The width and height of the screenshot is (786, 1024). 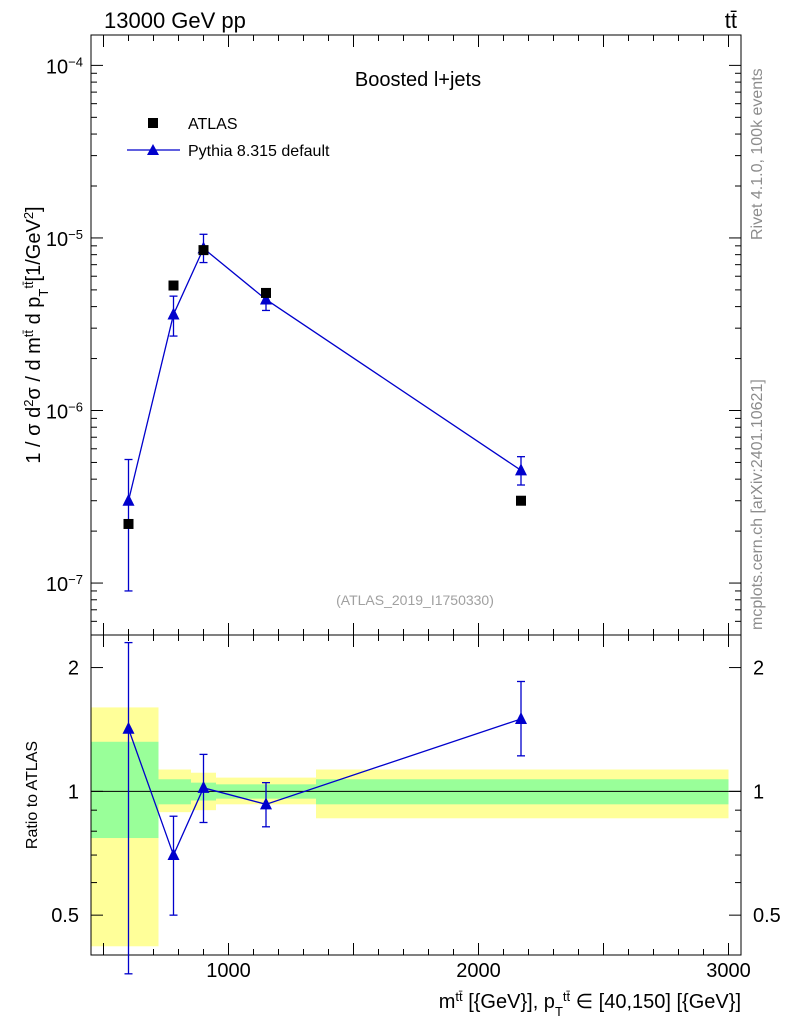 I want to click on header-energy-label: 13000 GeV pp, so click(x=175, y=20).